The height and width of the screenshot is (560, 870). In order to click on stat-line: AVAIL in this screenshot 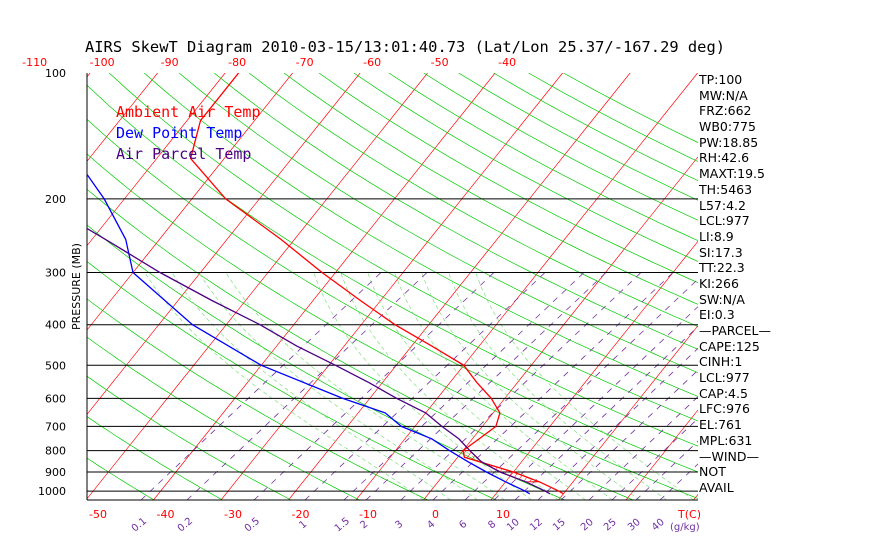, I will do `click(716, 487)`.